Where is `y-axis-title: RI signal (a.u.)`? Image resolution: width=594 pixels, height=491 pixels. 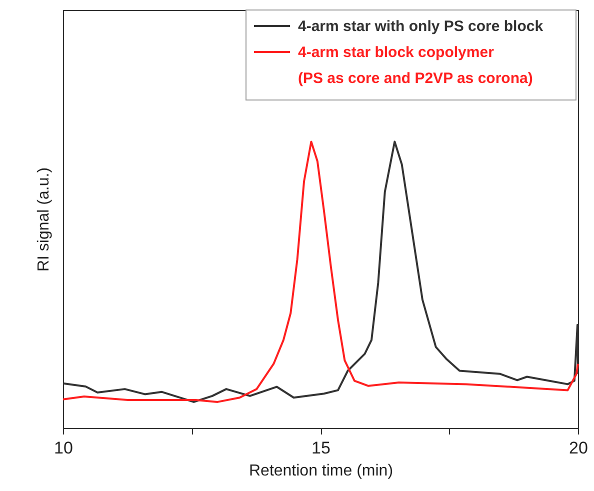
y-axis-title: RI signal (a.u.) is located at coordinates (44, 219).